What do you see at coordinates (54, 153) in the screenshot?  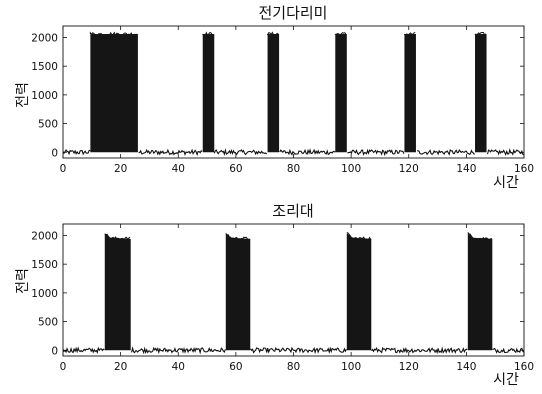 I see `y-tick-label-iron: 0` at bounding box center [54, 153].